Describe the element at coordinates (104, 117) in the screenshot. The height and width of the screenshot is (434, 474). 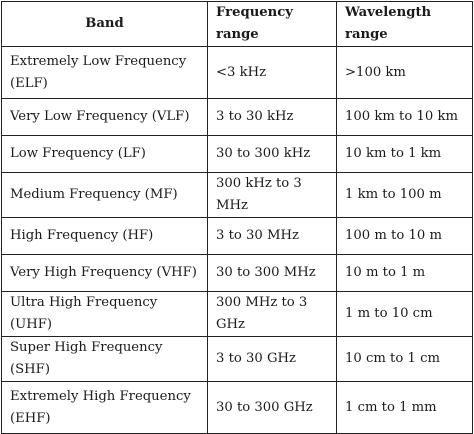
I see `band-cell: Very Low Frequency (VLF)` at that location.